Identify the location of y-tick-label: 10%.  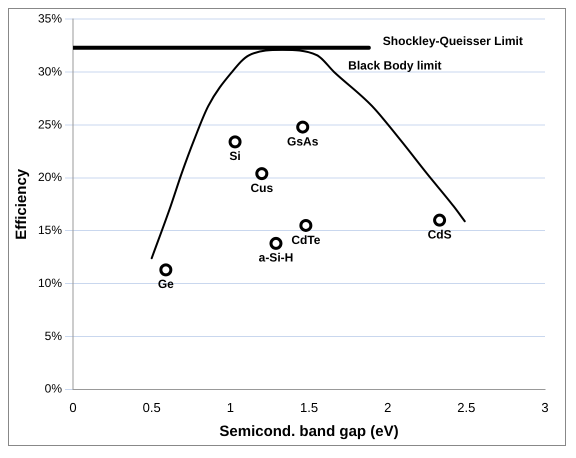
(50, 283).